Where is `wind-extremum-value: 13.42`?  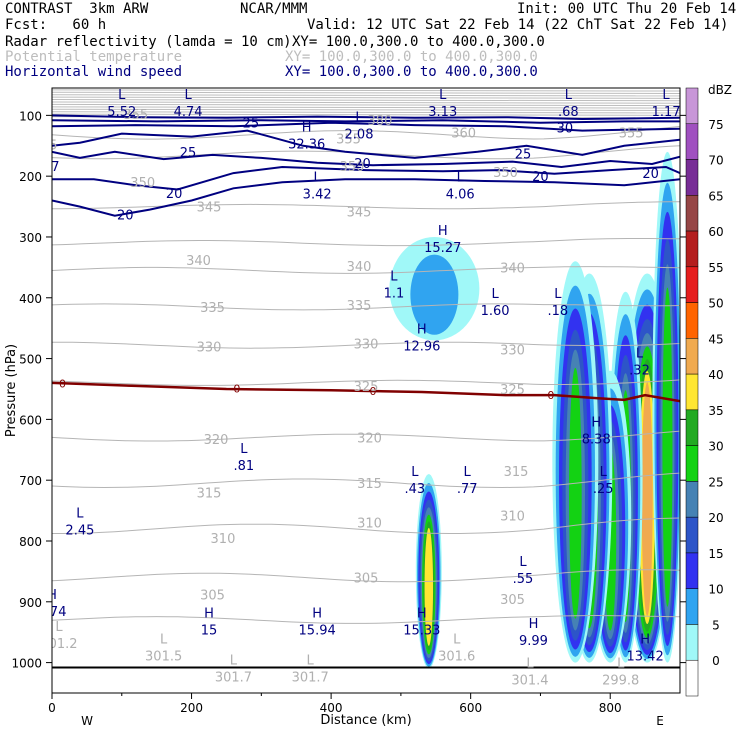
wind-extremum-value: 13.42 is located at coordinates (645, 656).